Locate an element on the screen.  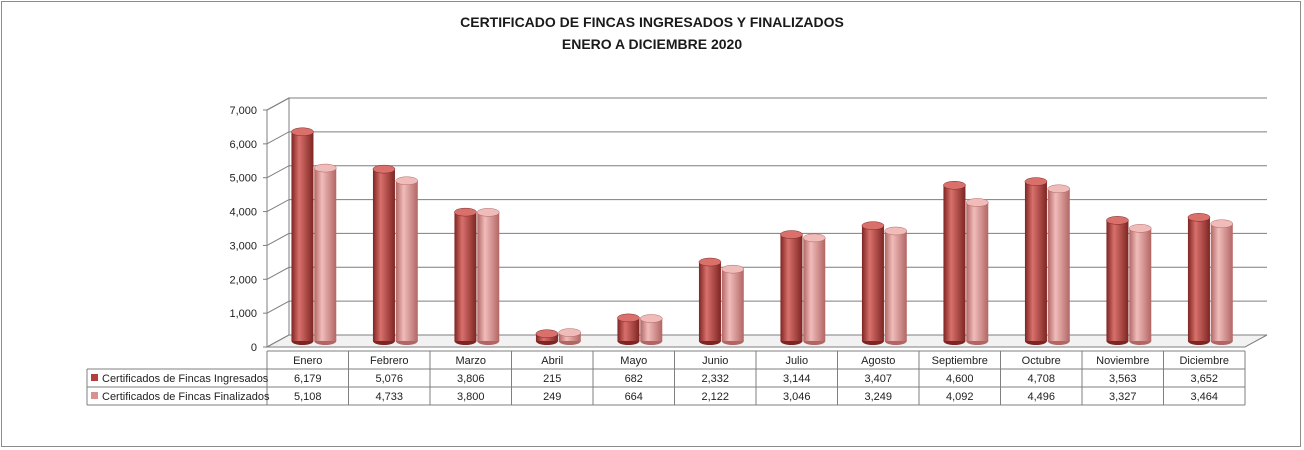
table-cell-value: 6,179 is located at coordinates (308, 379).